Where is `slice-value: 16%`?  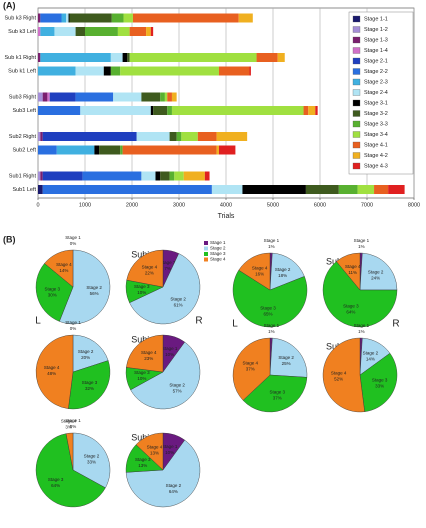 slice-value: 16% is located at coordinates (259, 273).